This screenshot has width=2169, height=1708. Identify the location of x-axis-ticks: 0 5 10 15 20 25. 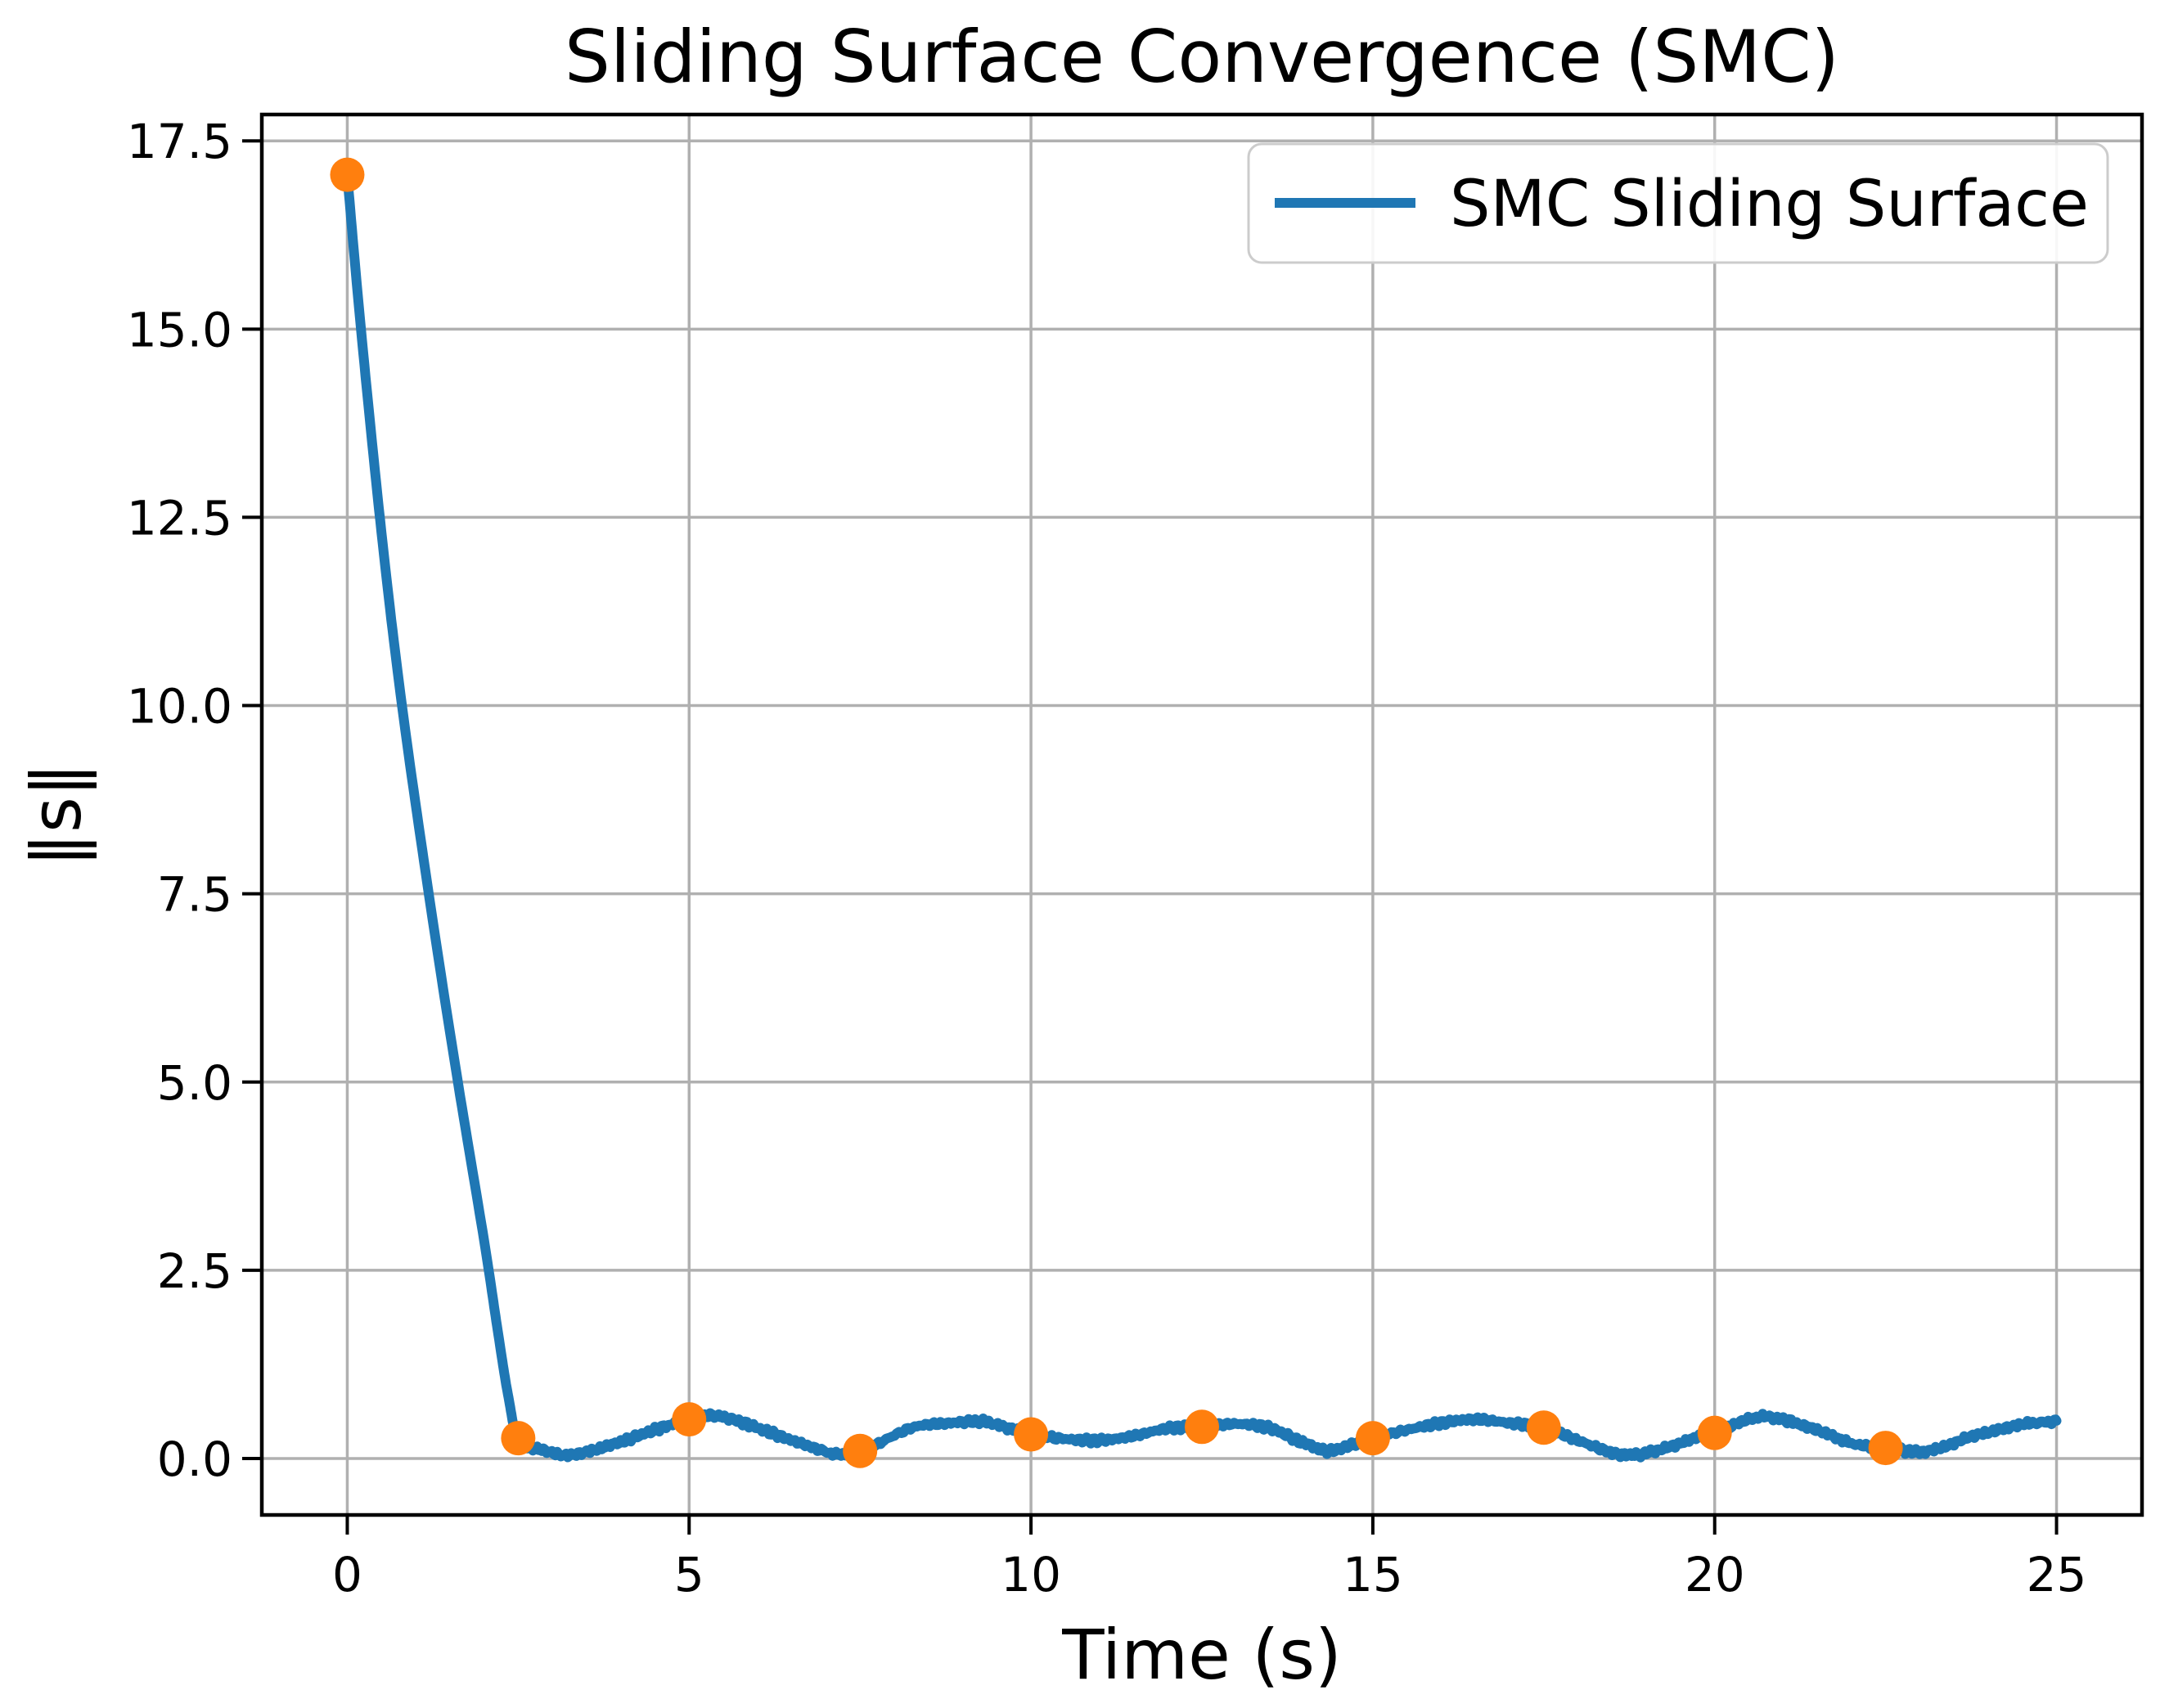
(1209, 1558).